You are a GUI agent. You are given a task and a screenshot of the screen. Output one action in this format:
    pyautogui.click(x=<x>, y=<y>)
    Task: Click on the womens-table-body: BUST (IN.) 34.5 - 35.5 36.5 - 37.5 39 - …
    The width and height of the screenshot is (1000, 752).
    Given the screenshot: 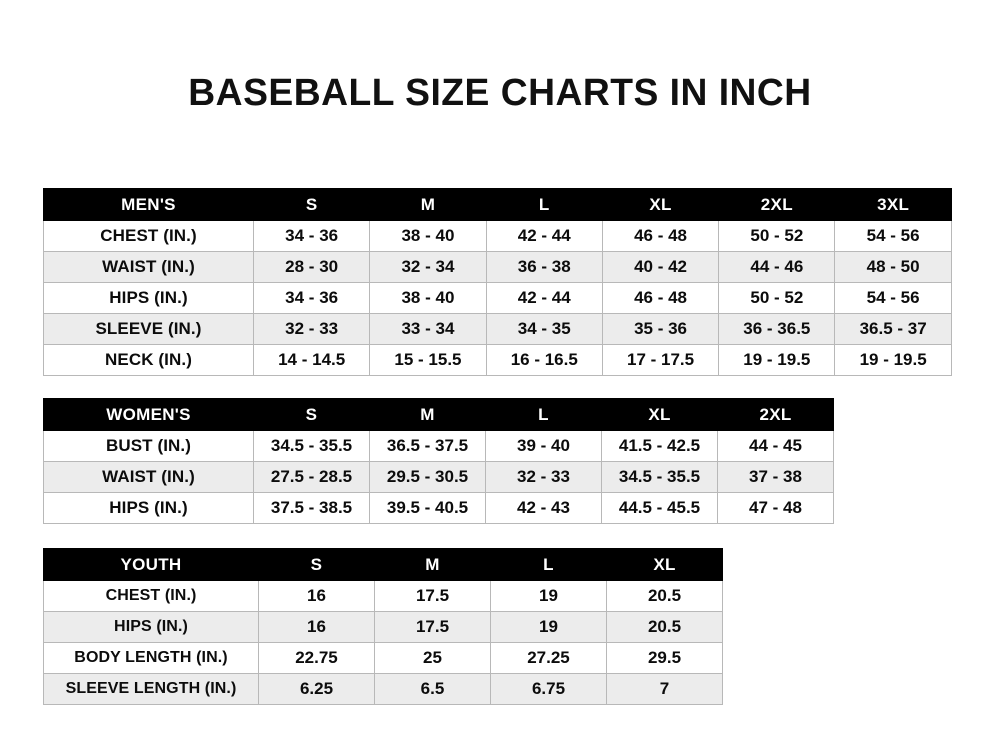 What is the action you would take?
    pyautogui.click(x=438, y=477)
    